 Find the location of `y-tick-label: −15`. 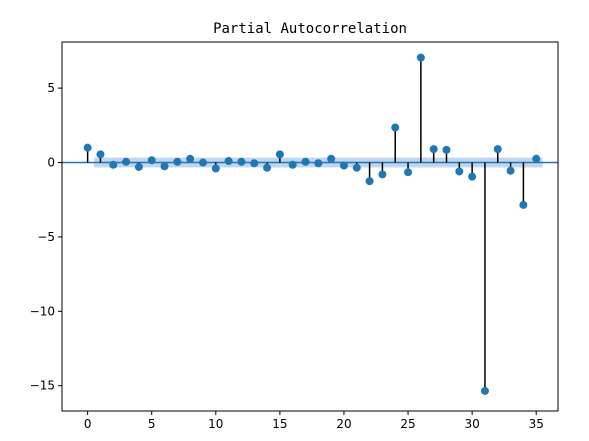

y-tick-label: −15 is located at coordinates (42, 386).